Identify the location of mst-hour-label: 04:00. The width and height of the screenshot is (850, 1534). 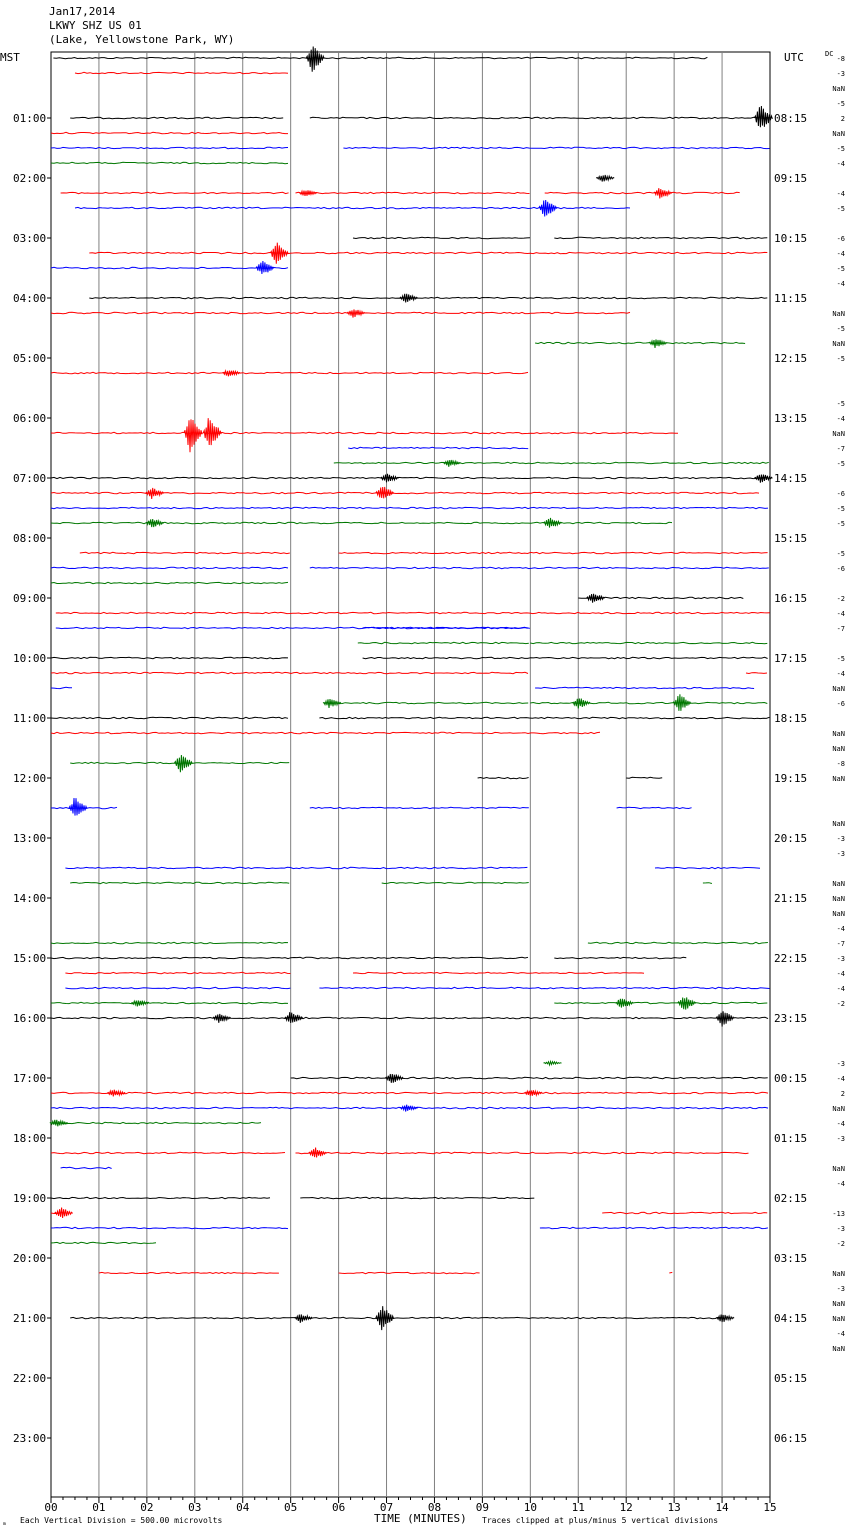
(29, 298).